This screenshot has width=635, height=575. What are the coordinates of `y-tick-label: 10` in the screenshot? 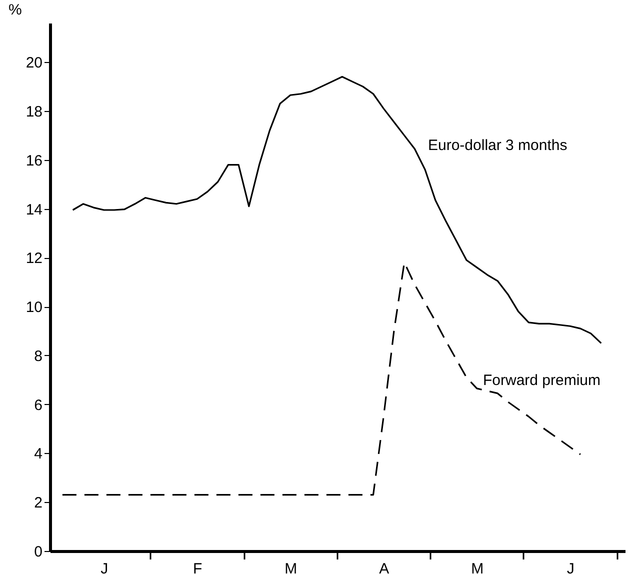 It's located at (34, 307).